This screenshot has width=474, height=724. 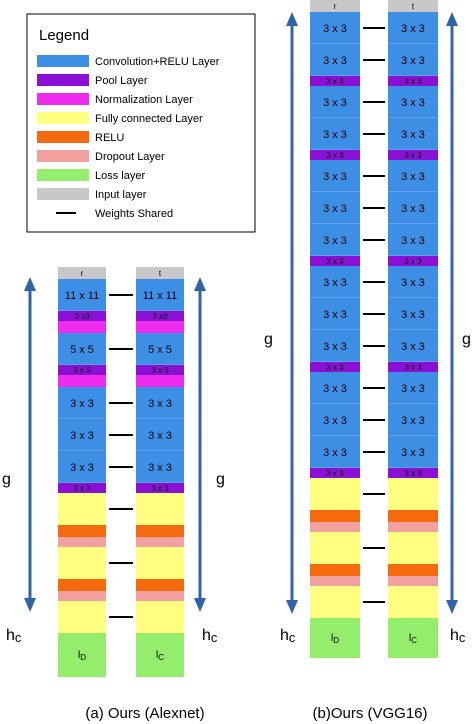 What do you see at coordinates (130, 157) in the screenshot?
I see `legend-label: Dropout Layer` at bounding box center [130, 157].